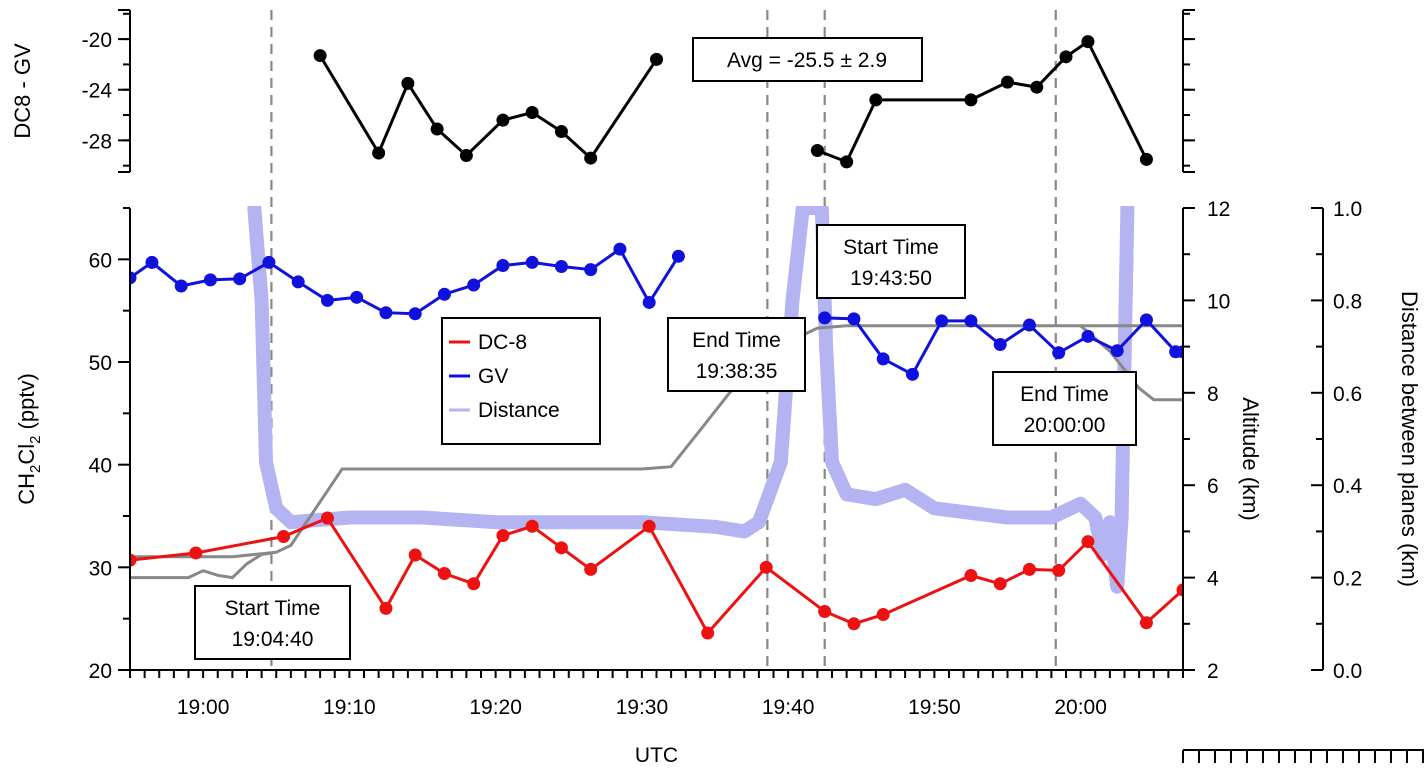  What do you see at coordinates (1347, 394) in the screenshot?
I see `far-right-y-tick-label: 0.6` at bounding box center [1347, 394].